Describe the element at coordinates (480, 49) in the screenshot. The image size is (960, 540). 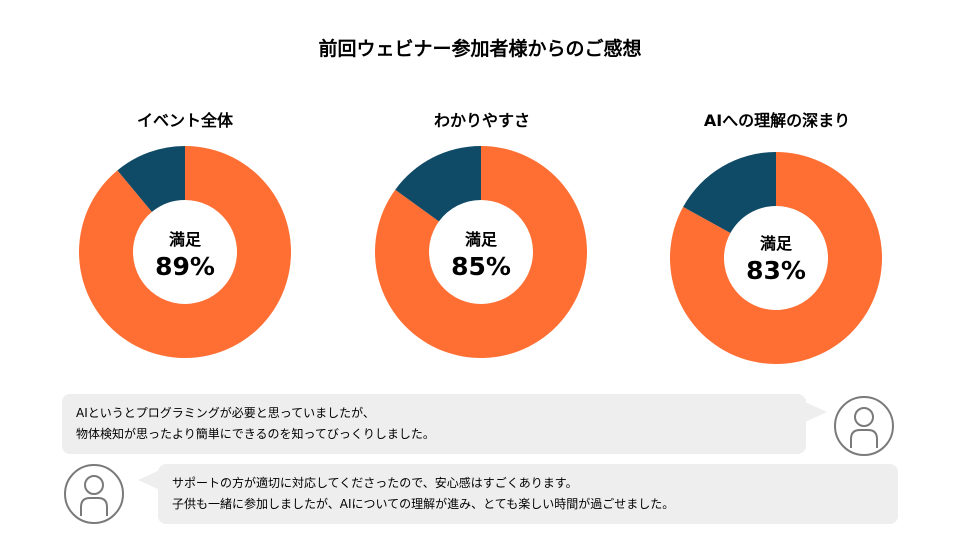
I see `page-title: 前回ウェビナー参加者様からのご感想` at that location.